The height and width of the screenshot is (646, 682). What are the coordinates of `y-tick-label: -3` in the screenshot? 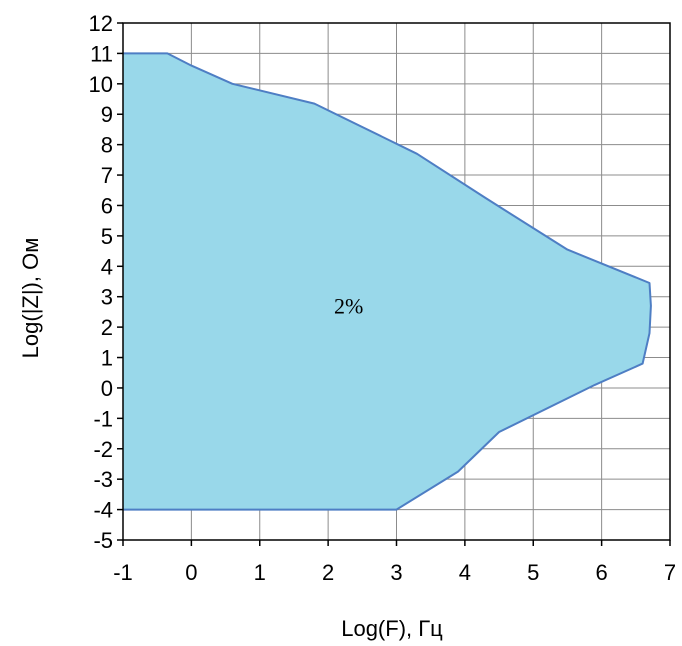 It's located at (103, 479).